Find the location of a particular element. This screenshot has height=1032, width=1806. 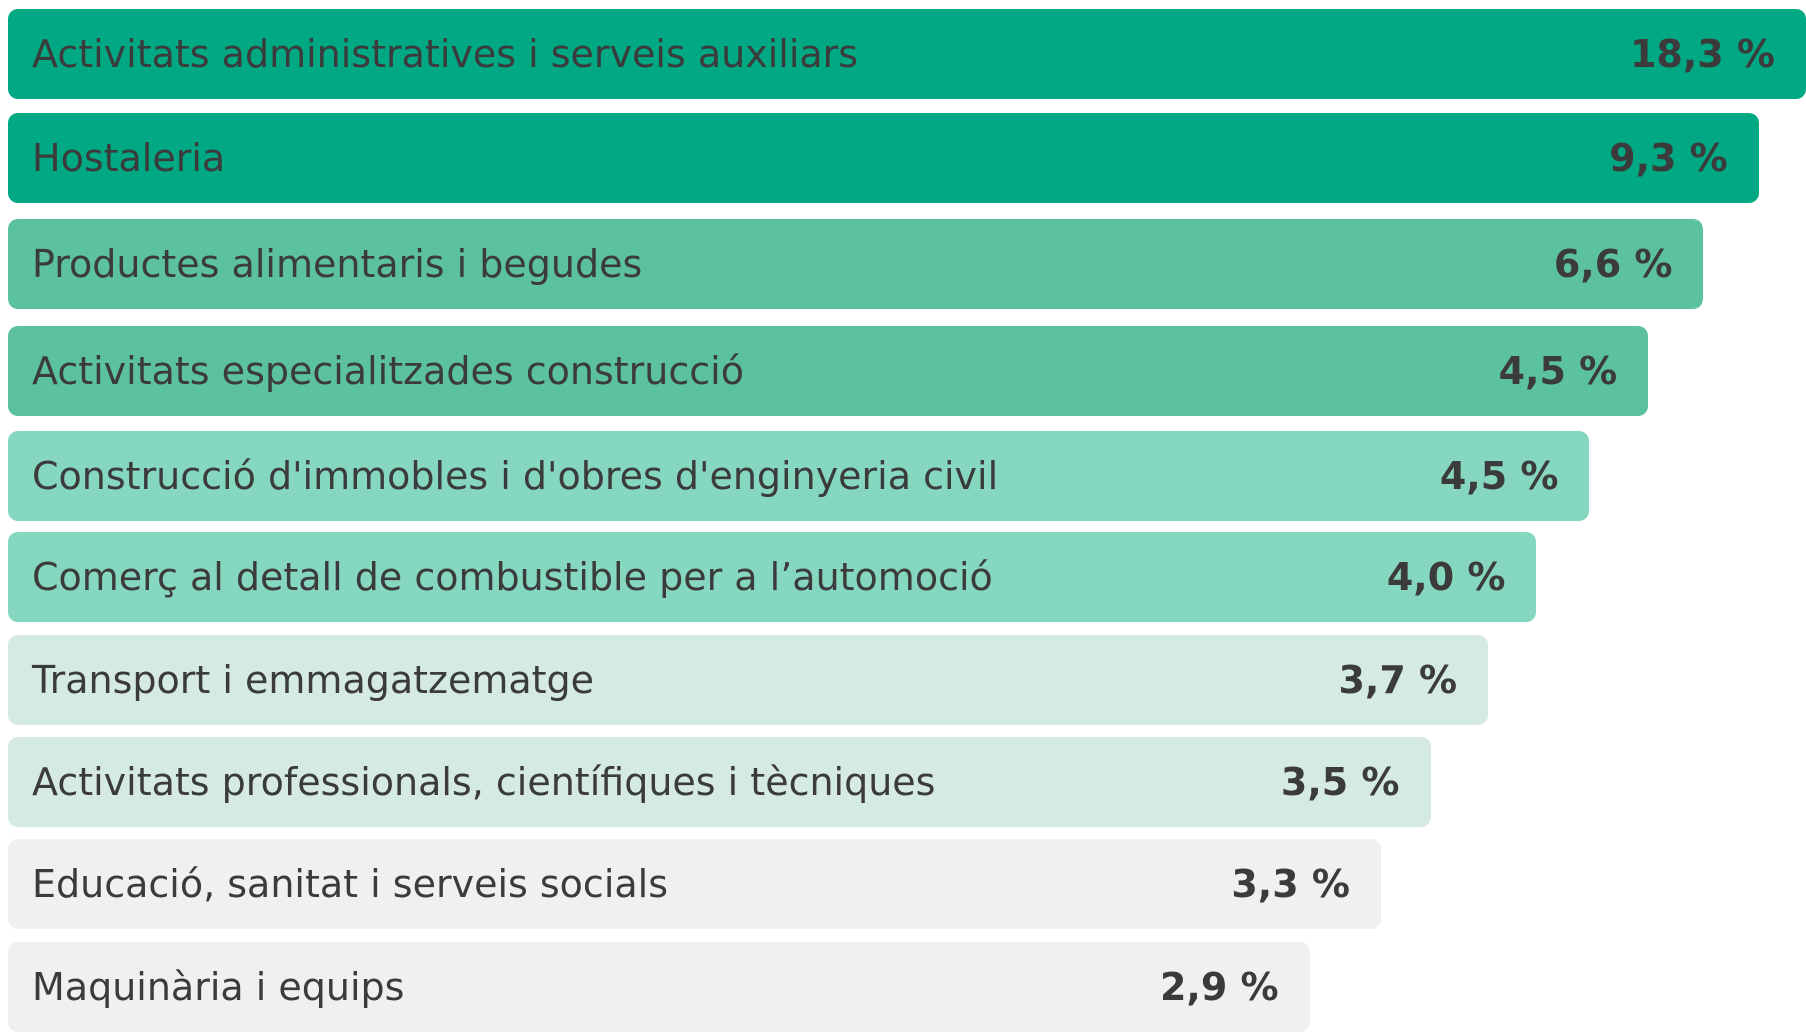

row-value: 3,7 % is located at coordinates (1398, 679).